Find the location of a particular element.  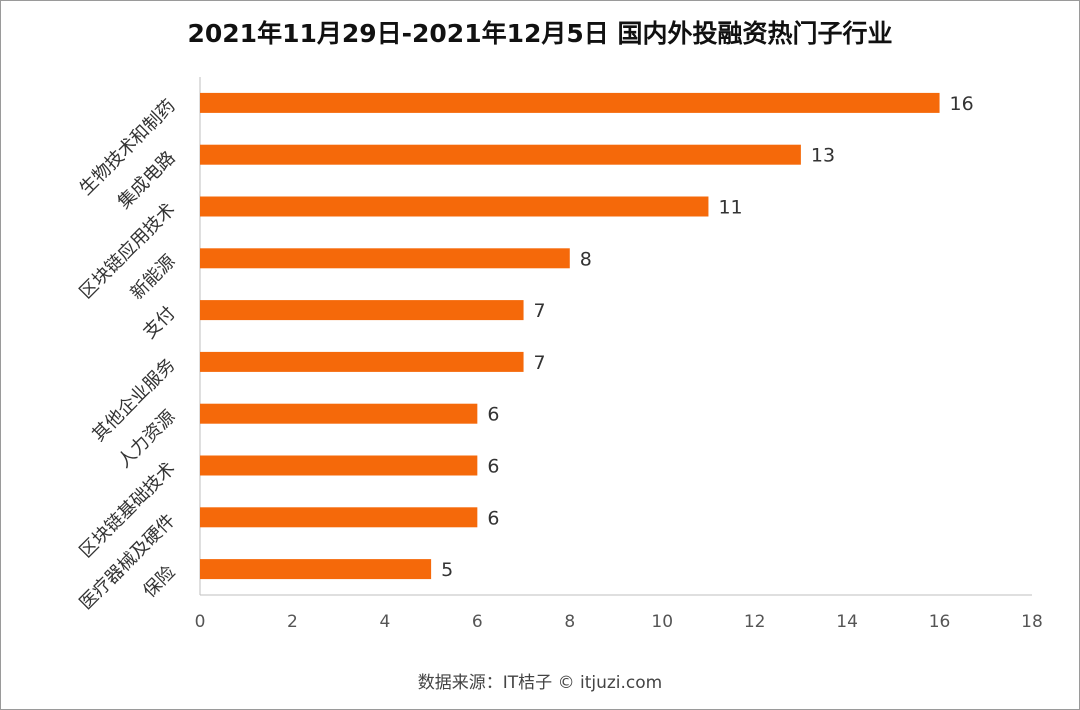

x-tick-label: 6 is located at coordinates (477, 622).